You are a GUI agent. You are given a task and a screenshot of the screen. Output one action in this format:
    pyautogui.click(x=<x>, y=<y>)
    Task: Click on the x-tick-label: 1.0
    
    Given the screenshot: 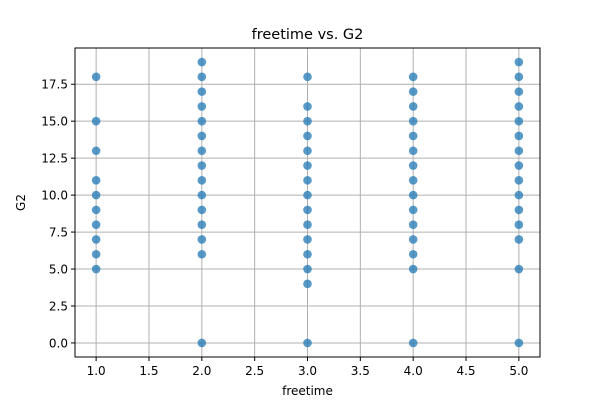 What is the action you would take?
    pyautogui.click(x=96, y=371)
    